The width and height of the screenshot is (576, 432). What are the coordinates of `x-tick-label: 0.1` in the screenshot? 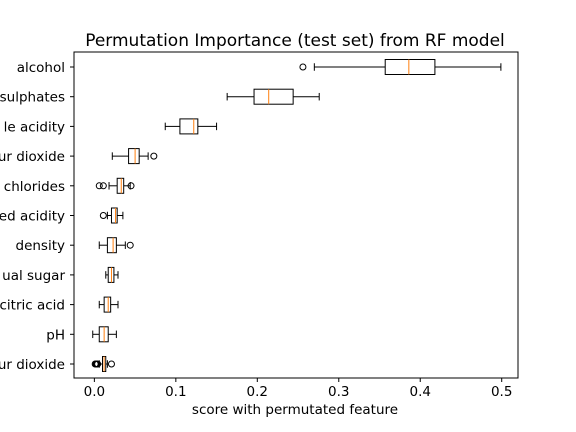 It's located at (175, 392).